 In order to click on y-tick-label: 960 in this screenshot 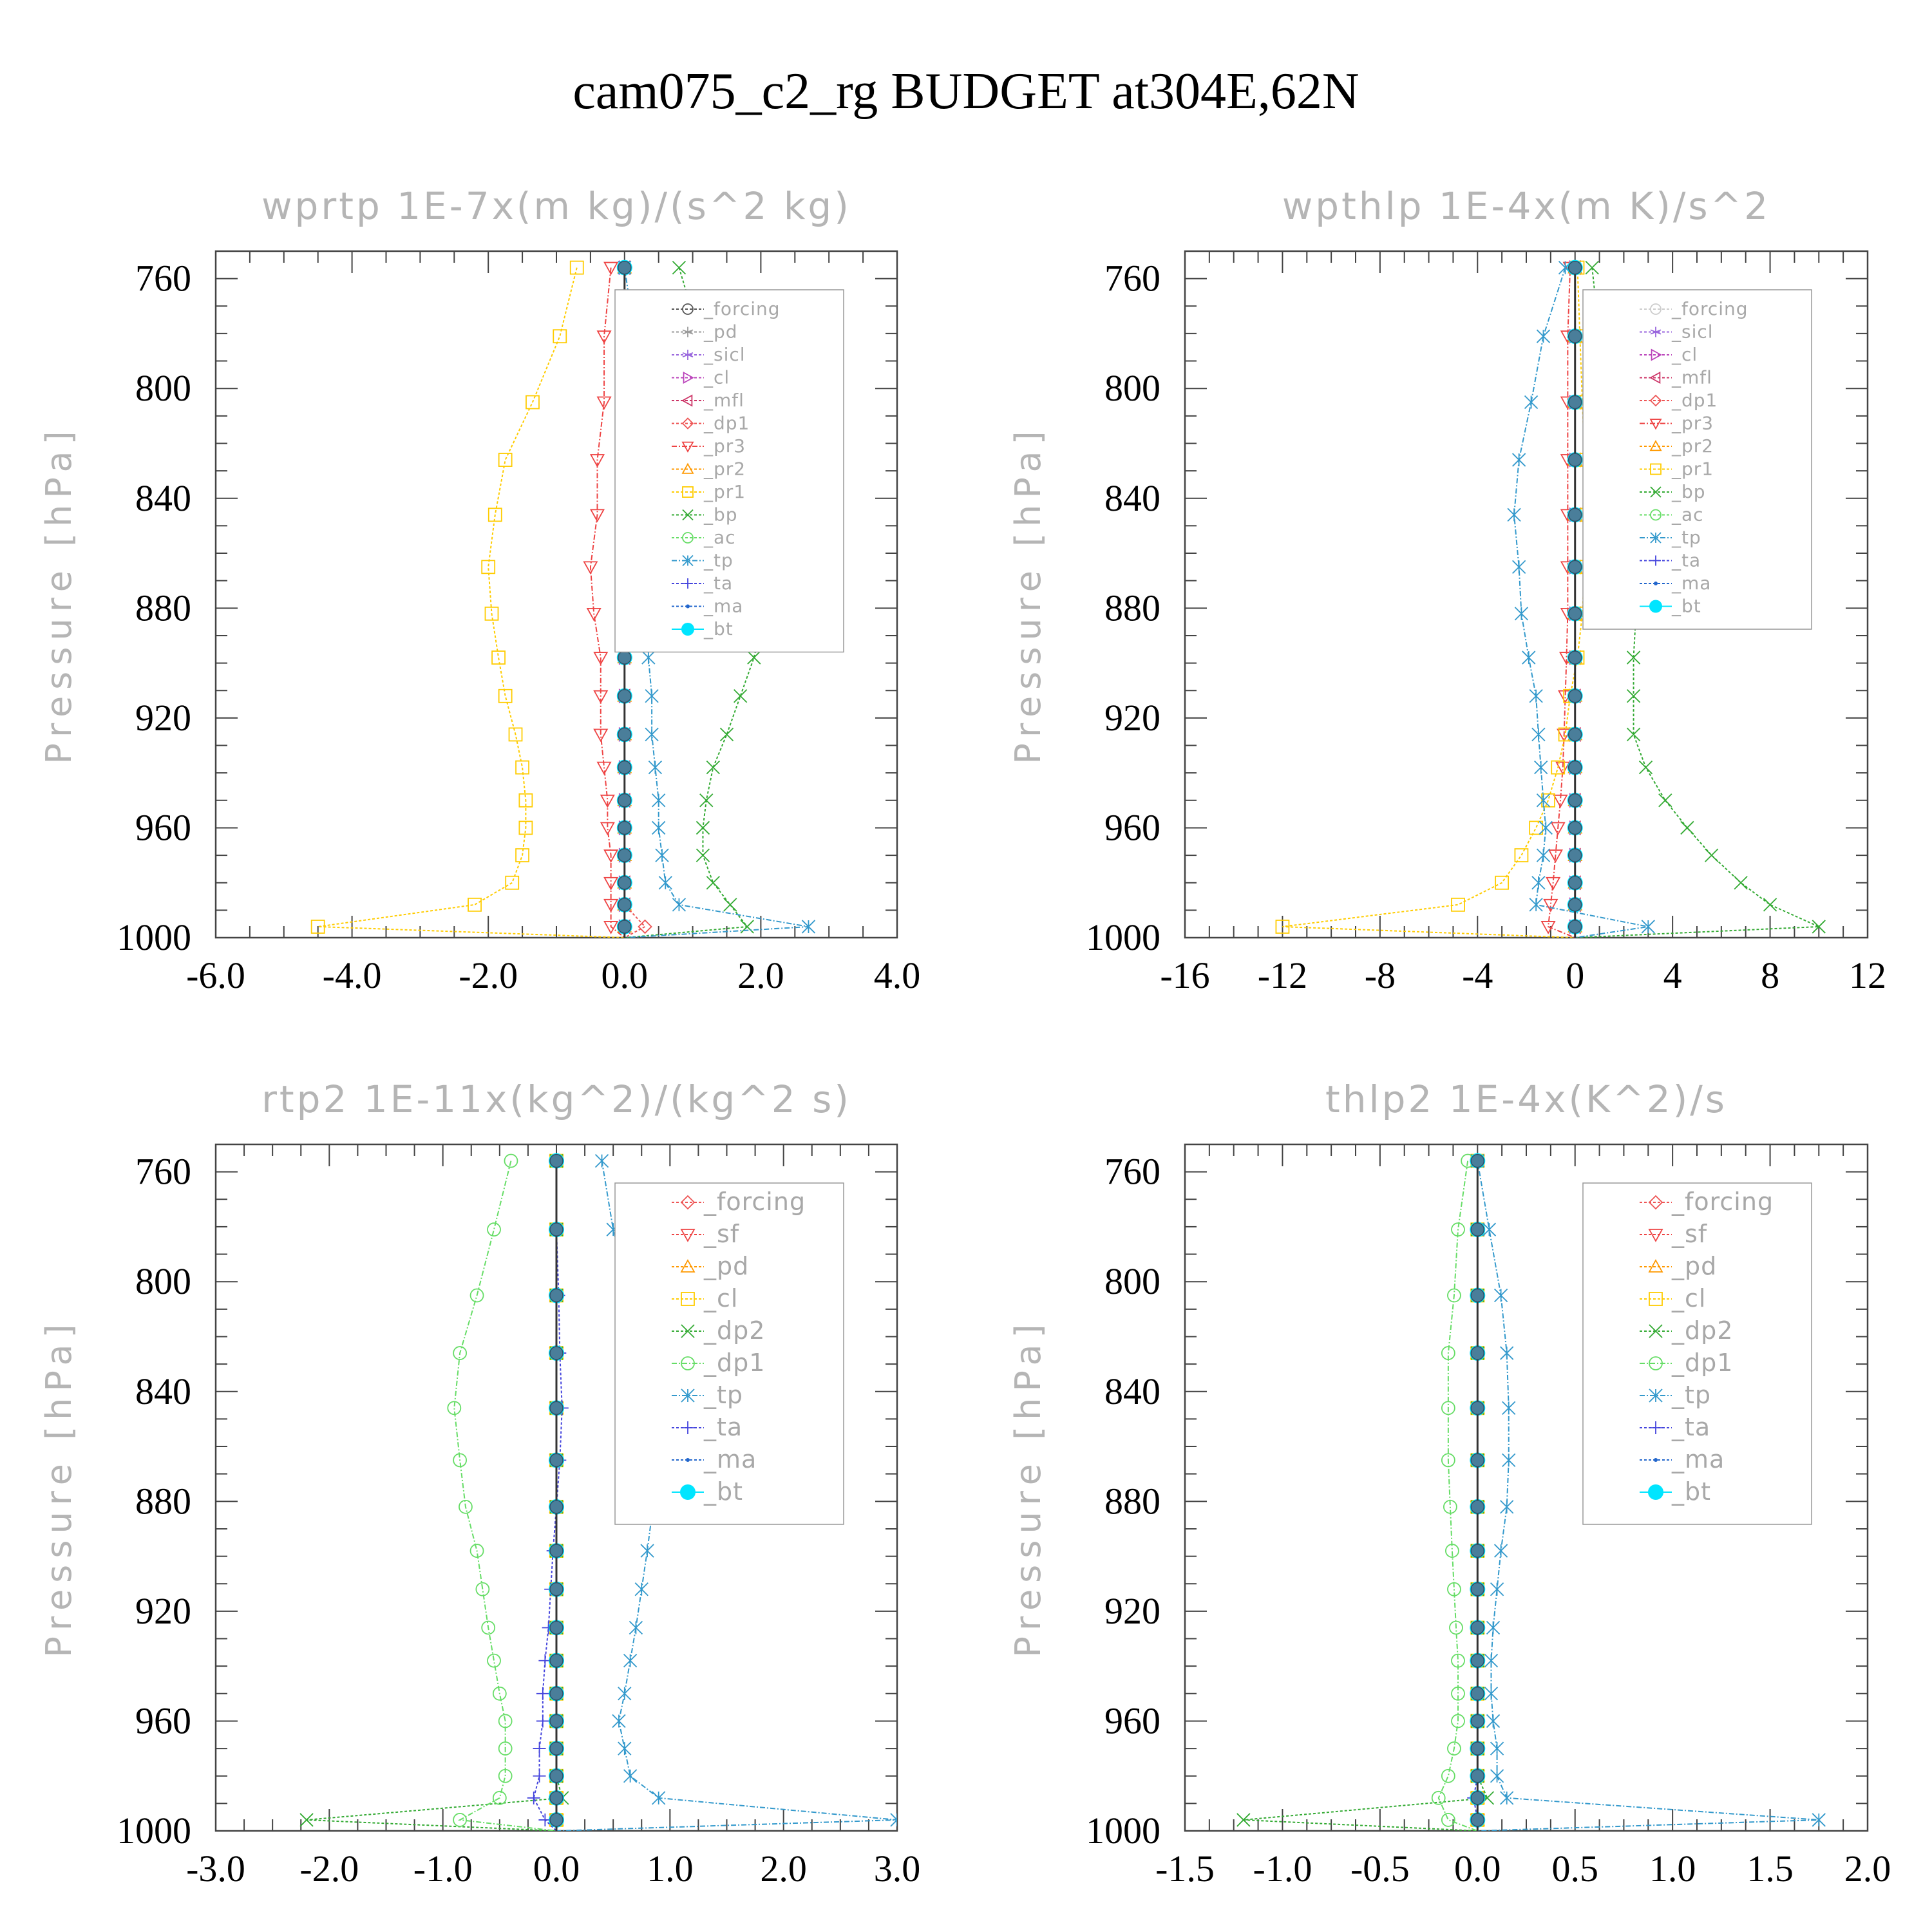, I will do `click(163, 827)`.